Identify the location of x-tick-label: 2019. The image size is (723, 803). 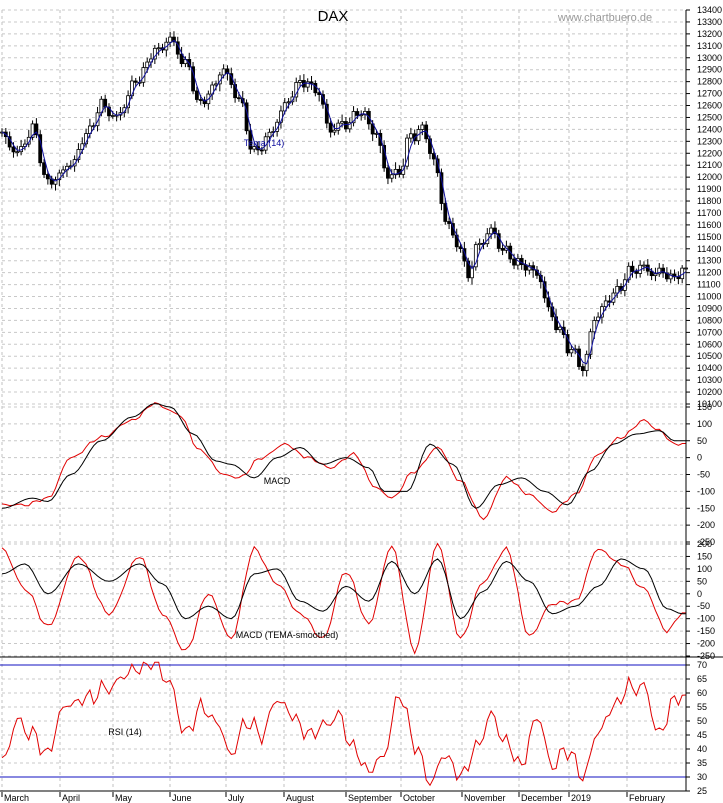
(581, 798).